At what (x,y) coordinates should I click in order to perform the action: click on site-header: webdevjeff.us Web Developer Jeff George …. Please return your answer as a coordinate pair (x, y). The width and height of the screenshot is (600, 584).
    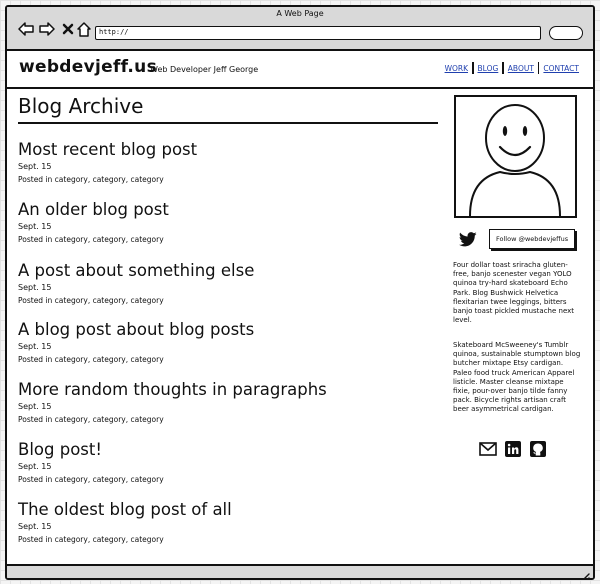
    Looking at the image, I should click on (300, 70).